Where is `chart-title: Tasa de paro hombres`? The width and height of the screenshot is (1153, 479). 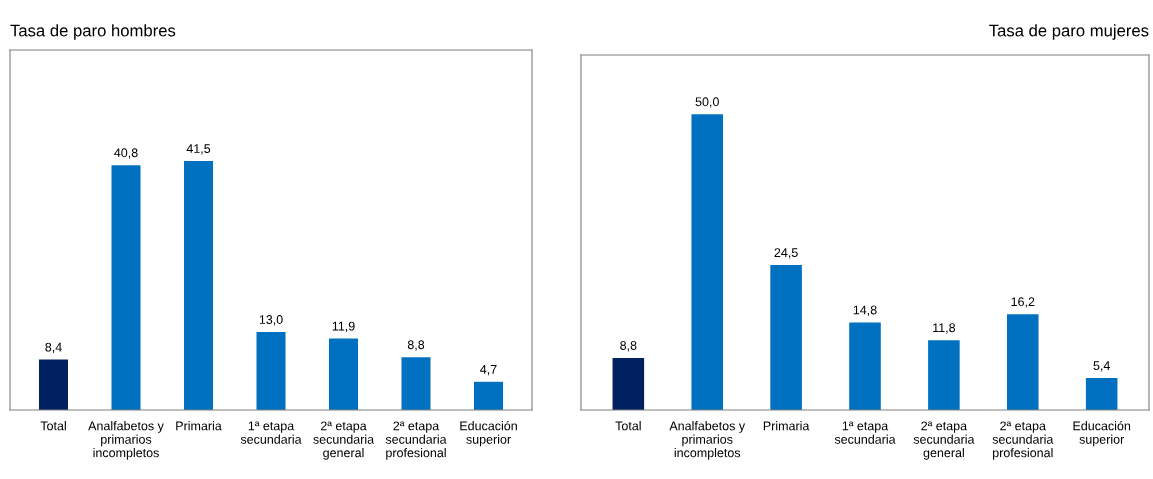
chart-title: Tasa de paro hombres is located at coordinates (93, 32).